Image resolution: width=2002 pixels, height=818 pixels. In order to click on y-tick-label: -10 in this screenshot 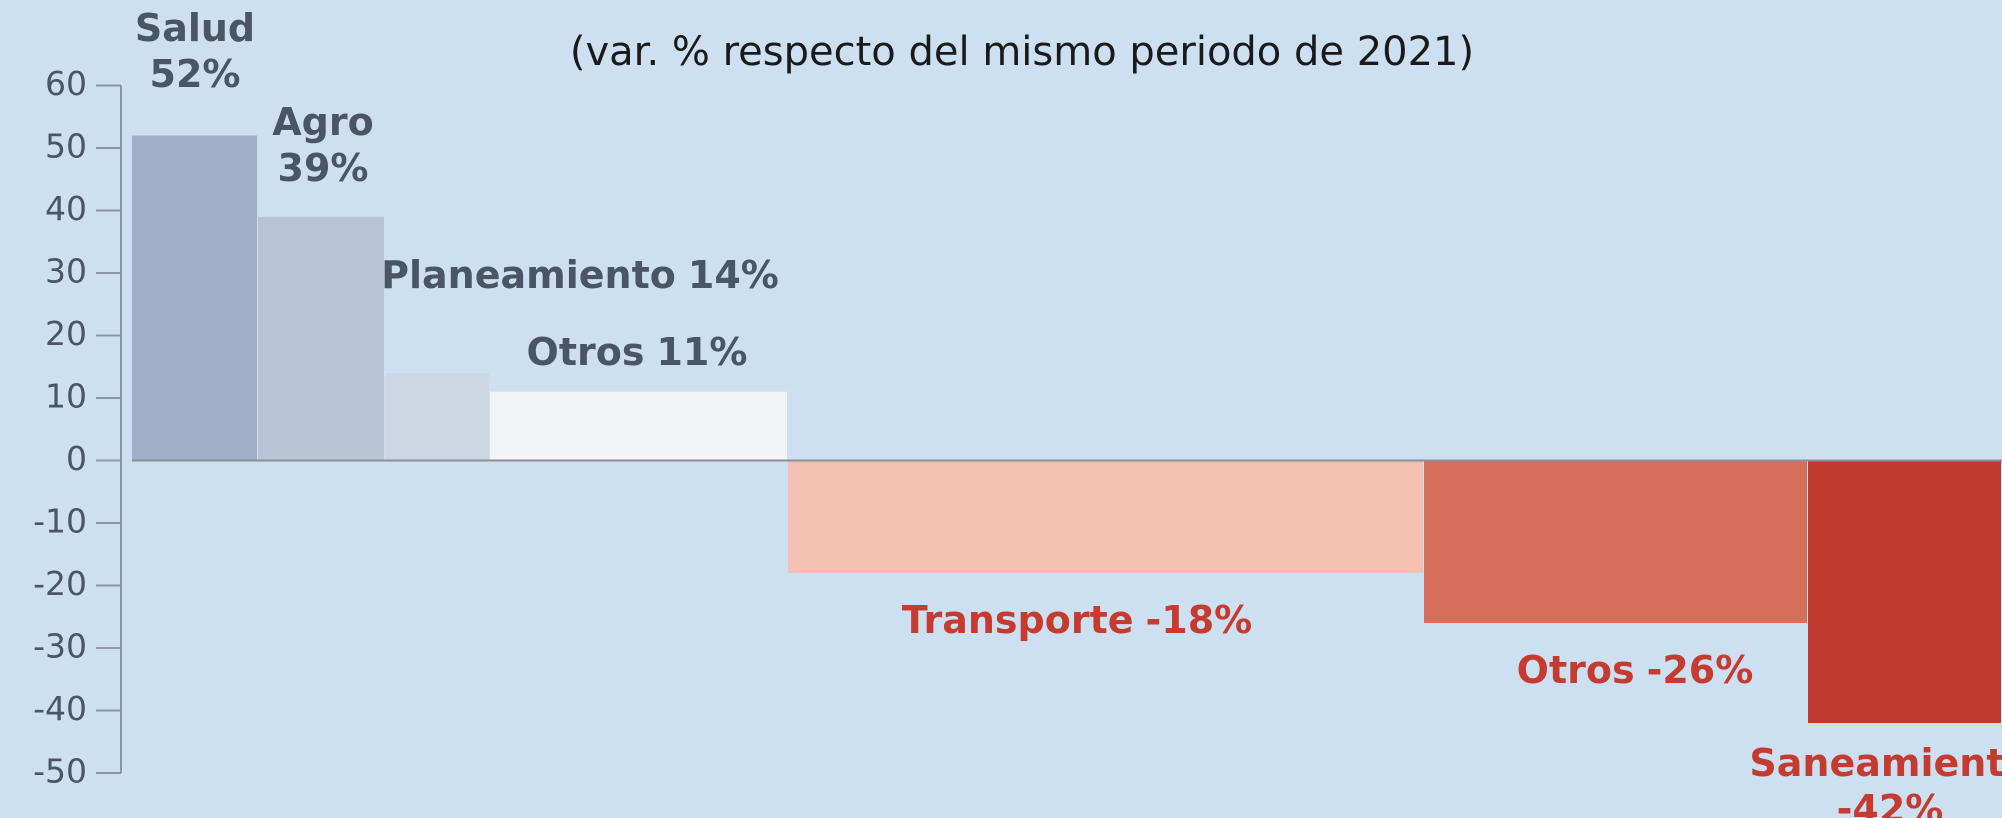, I will do `click(60, 521)`.